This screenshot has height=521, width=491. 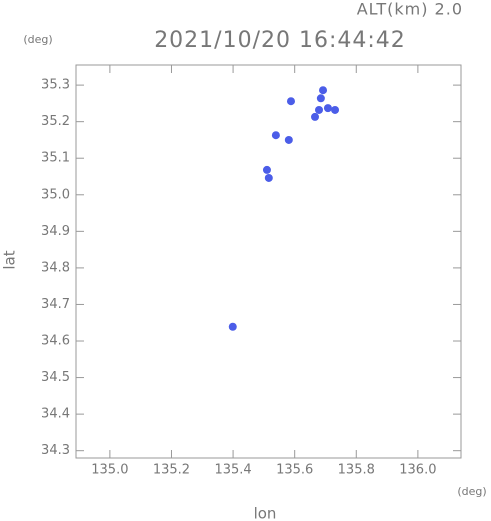 I want to click on y-tick-label: 34.7, so click(x=55, y=304).